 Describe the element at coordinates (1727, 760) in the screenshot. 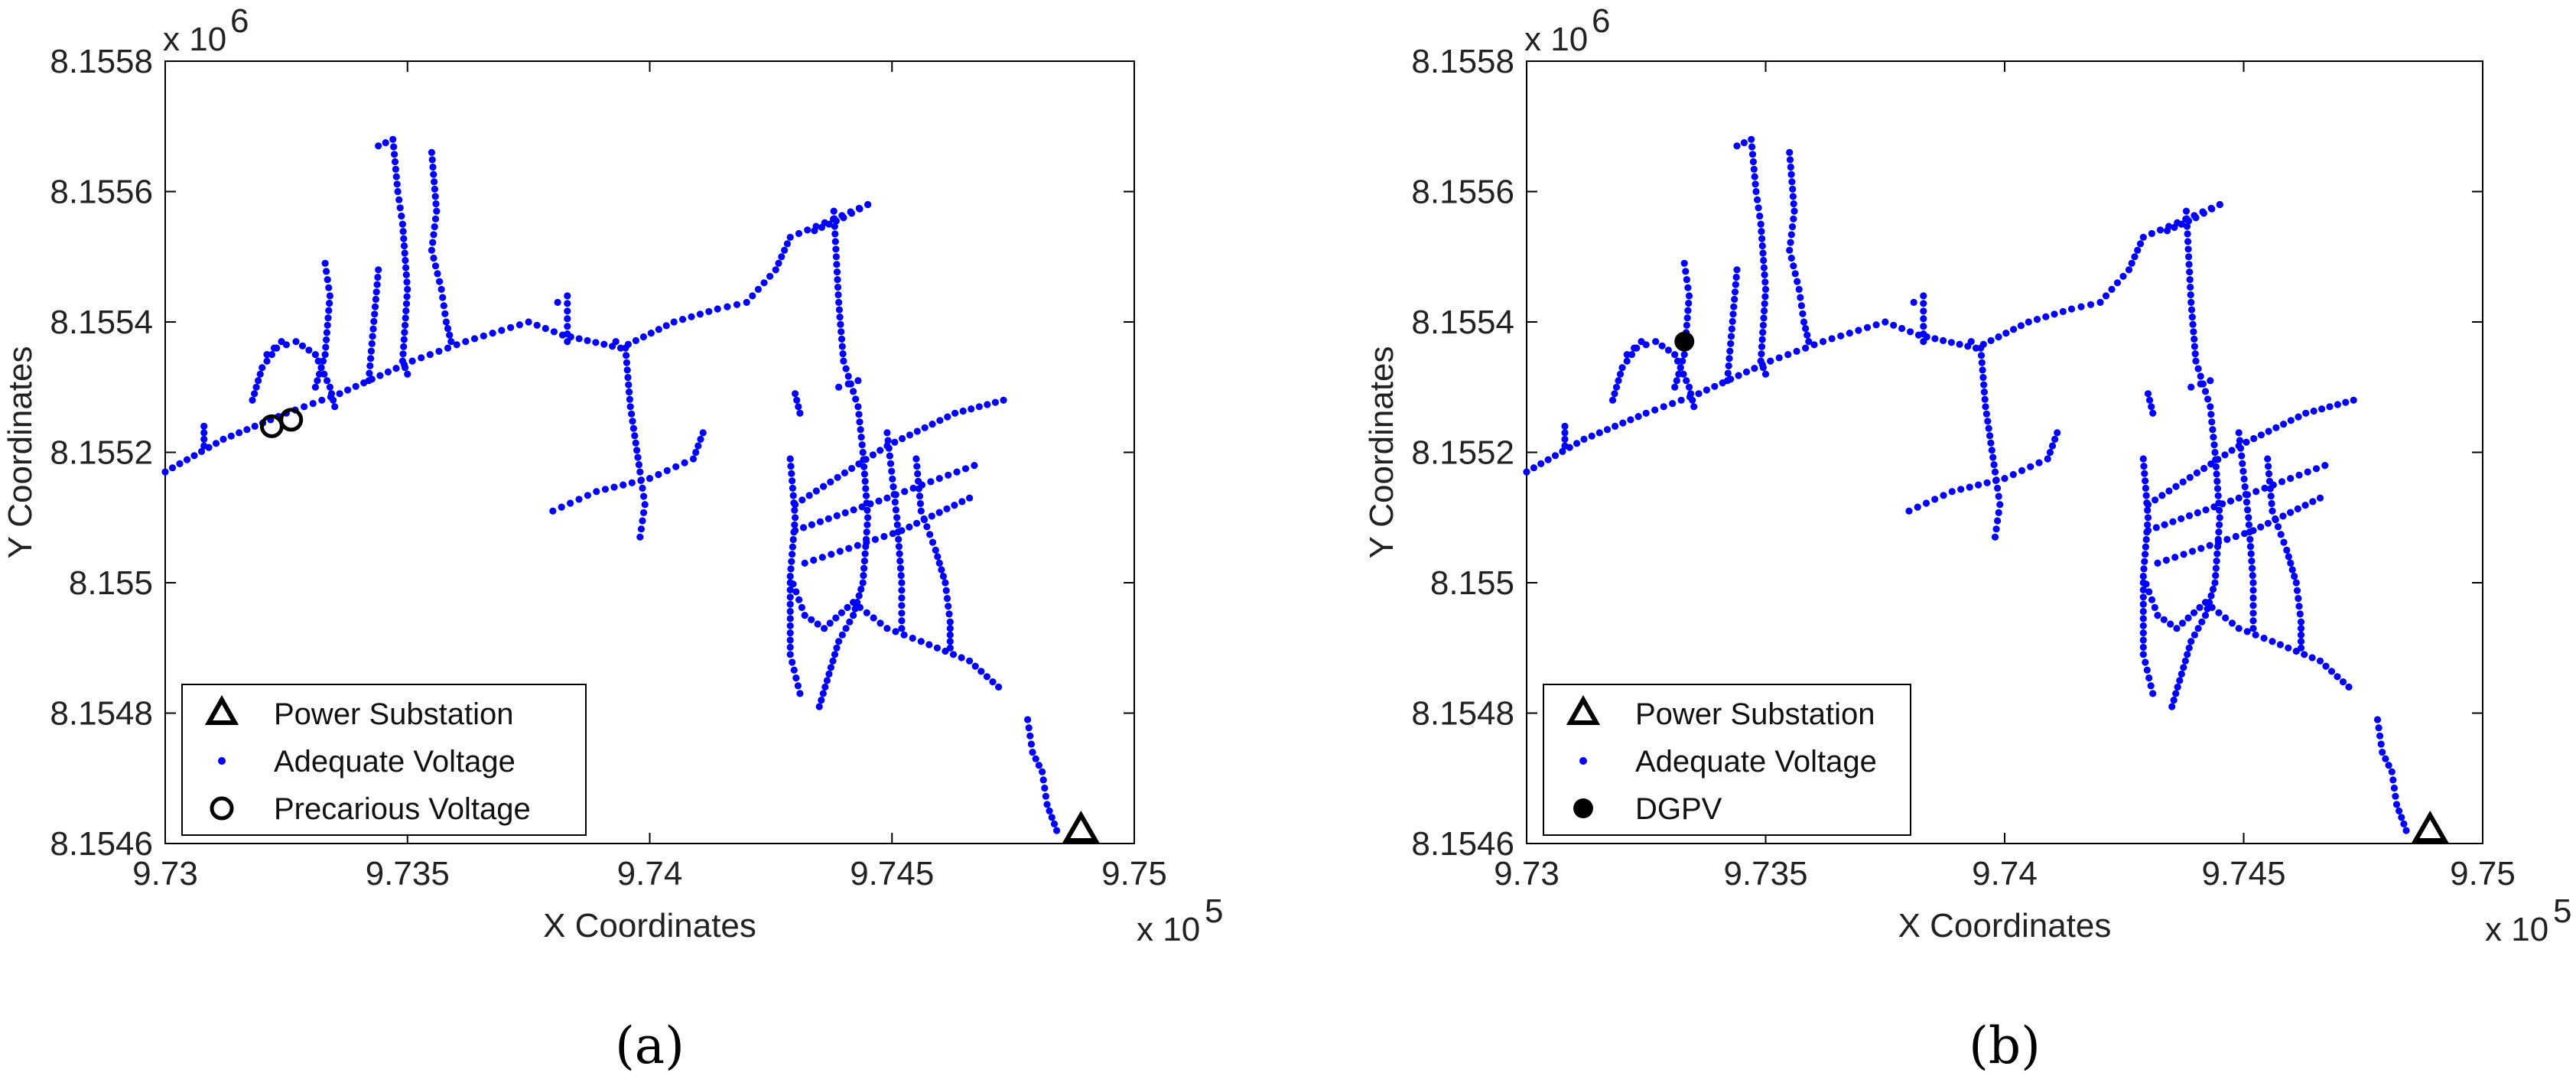

I see `legend: Power Substation Adequate Voltage DGPV` at that location.